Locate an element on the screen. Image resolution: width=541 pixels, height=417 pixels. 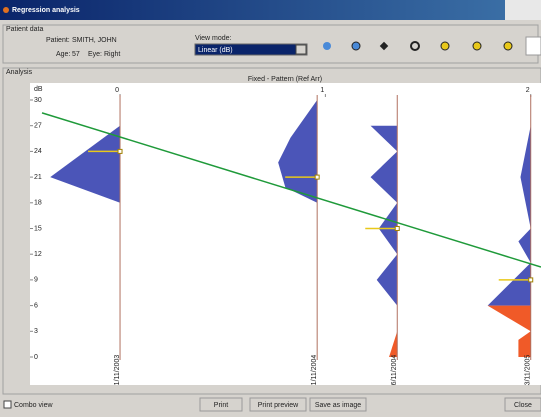
y-tick-label: 9 is located at coordinates (36, 280).